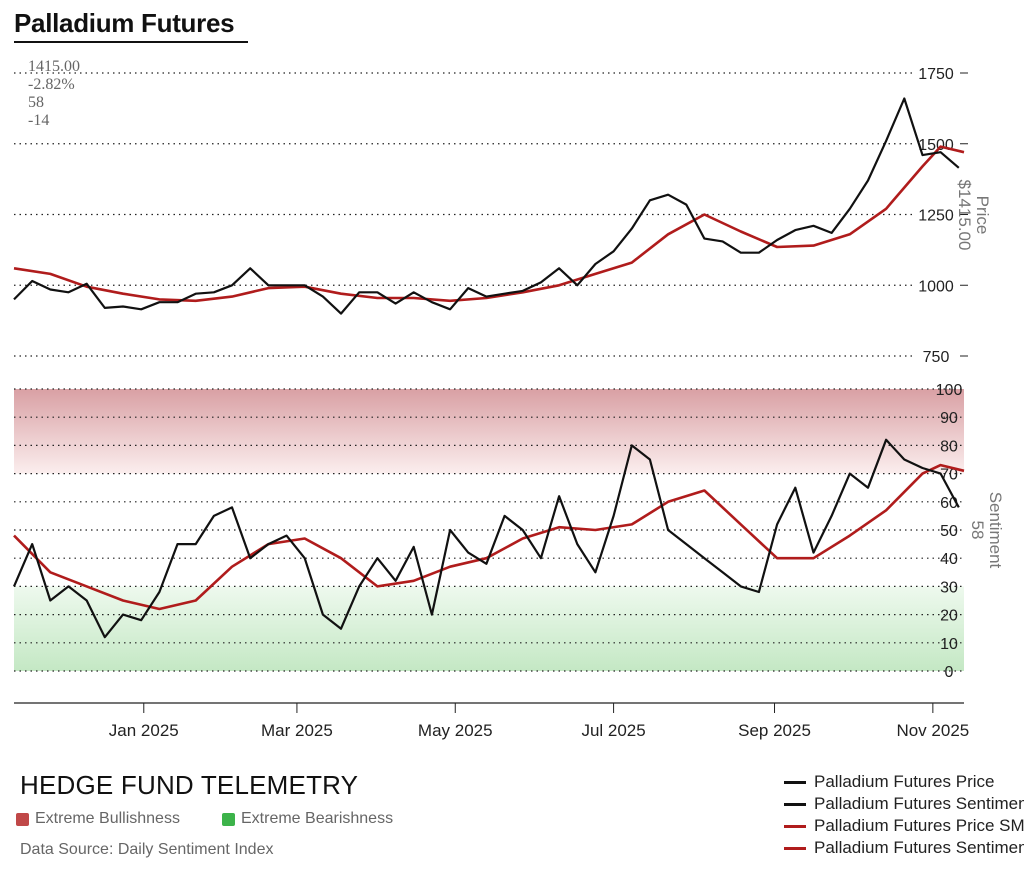  Describe the element at coordinates (932, 730) in the screenshot. I see `x-tick-label: Nov 2025` at that location.